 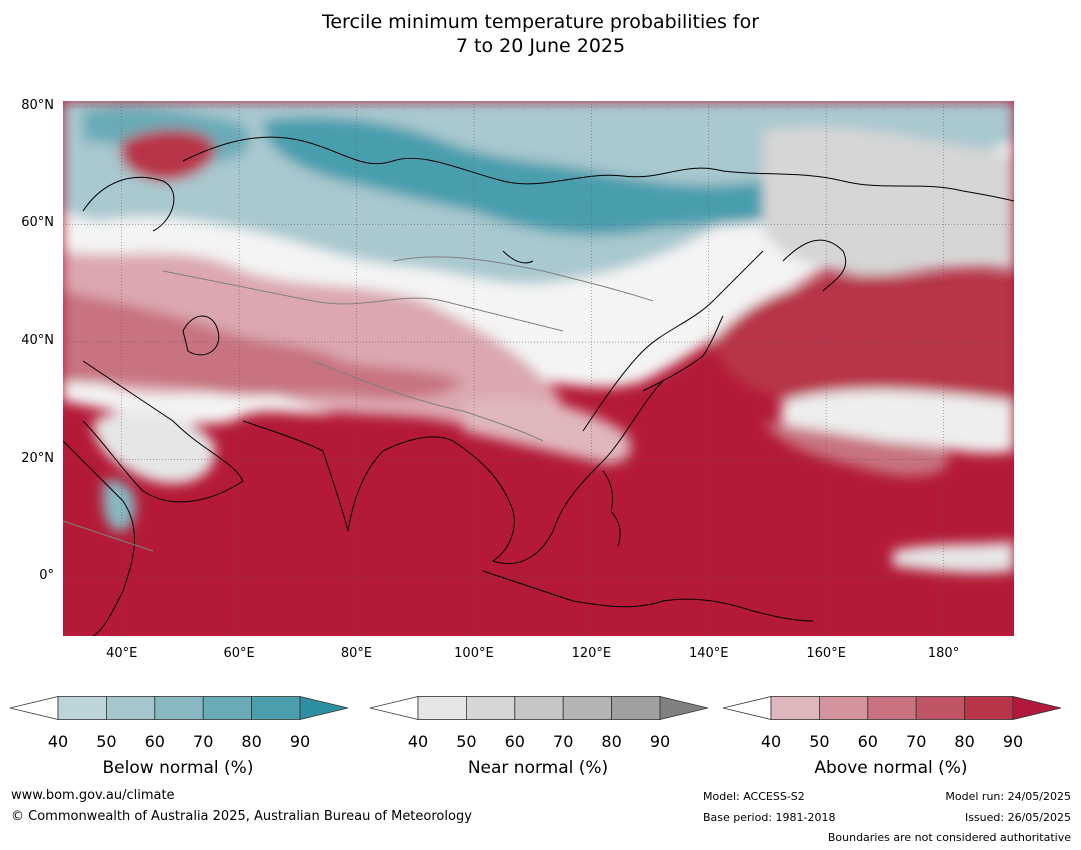 What do you see at coordinates (591, 653) in the screenshot?
I see `lon-label: 120°E` at bounding box center [591, 653].